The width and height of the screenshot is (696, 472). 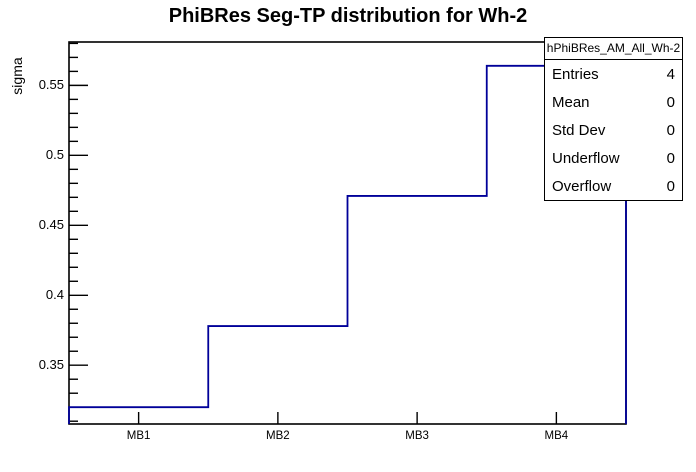 I want to click on stats-label: Mean, so click(x=571, y=102).